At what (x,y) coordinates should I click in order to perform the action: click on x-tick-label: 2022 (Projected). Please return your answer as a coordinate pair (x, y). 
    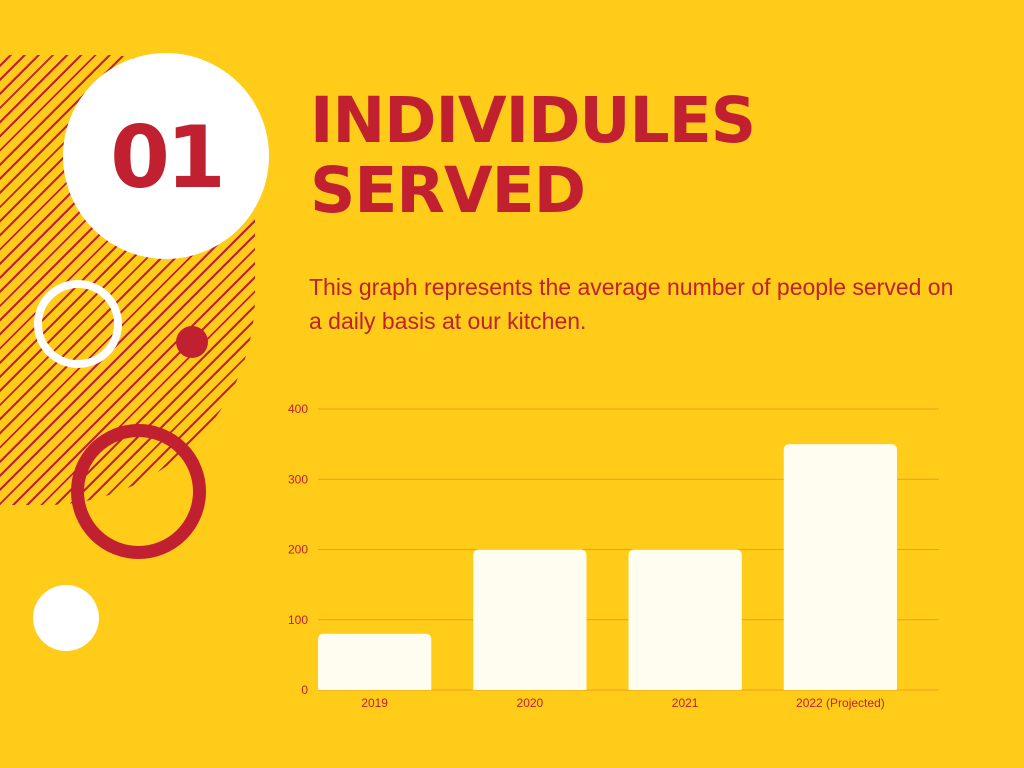
    Looking at the image, I should click on (840, 703).